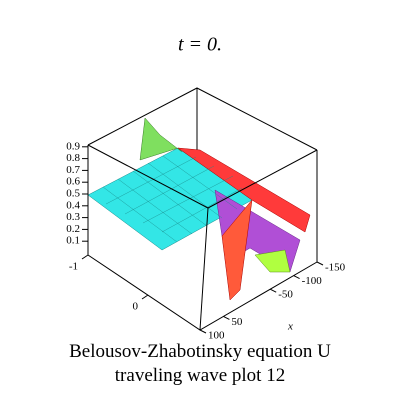  I want to click on x-axis-label: x, so click(290, 327).